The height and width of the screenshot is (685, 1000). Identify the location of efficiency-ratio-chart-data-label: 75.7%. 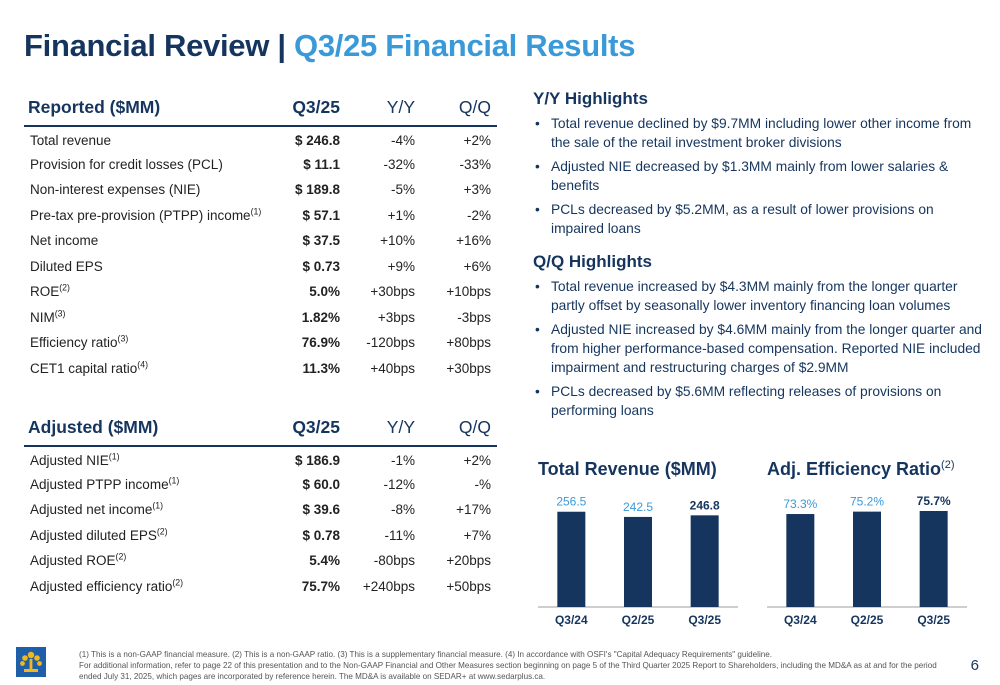
(934, 501).